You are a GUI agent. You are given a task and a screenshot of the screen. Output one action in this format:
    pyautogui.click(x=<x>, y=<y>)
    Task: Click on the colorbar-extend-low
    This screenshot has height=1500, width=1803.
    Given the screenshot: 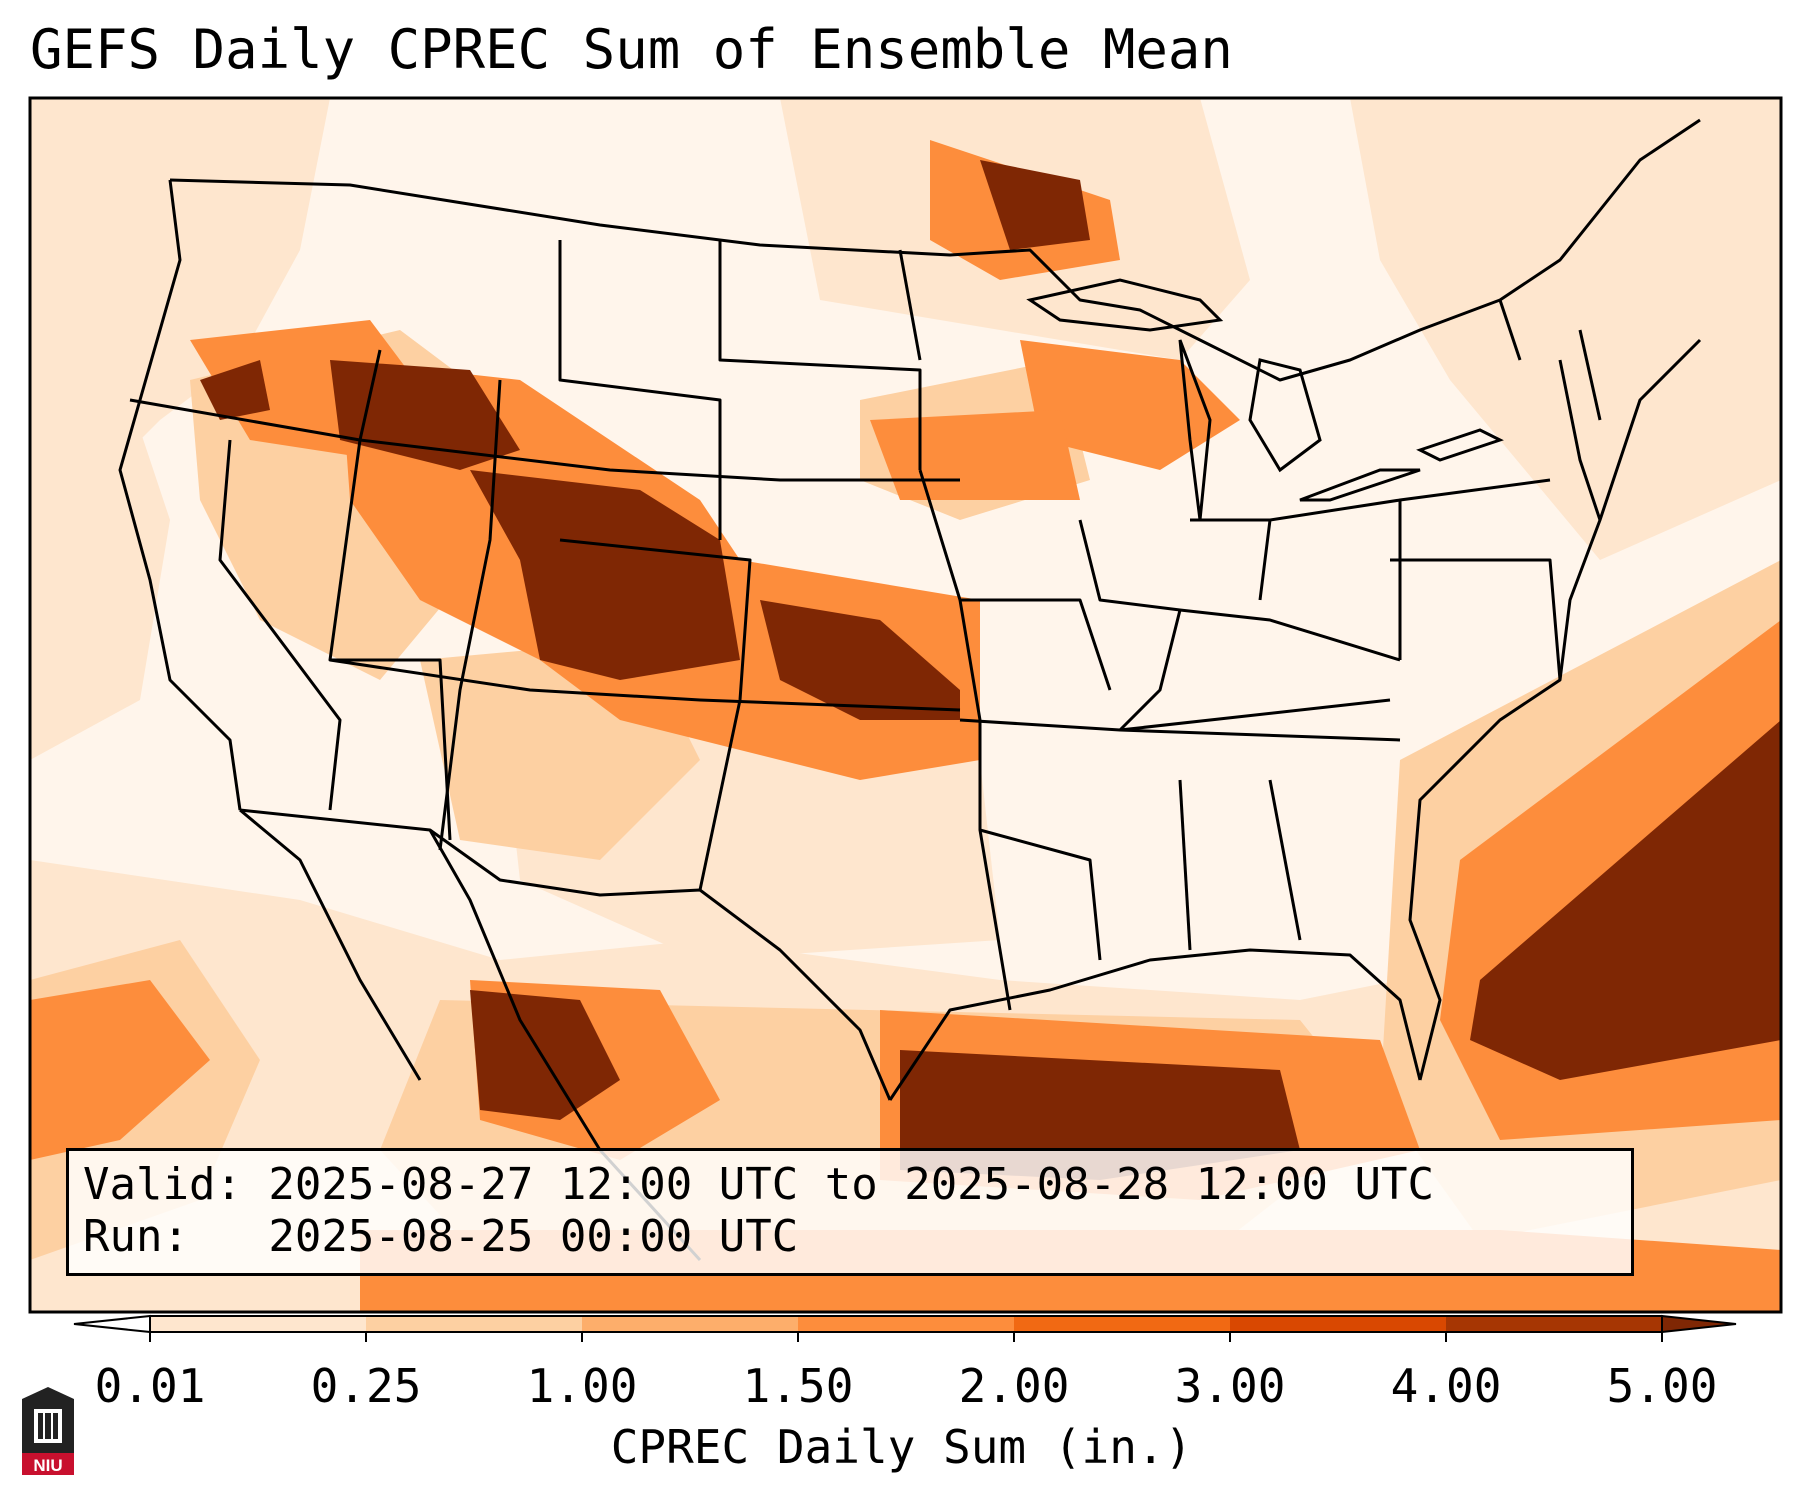 What is the action you would take?
    pyautogui.click(x=112, y=1324)
    